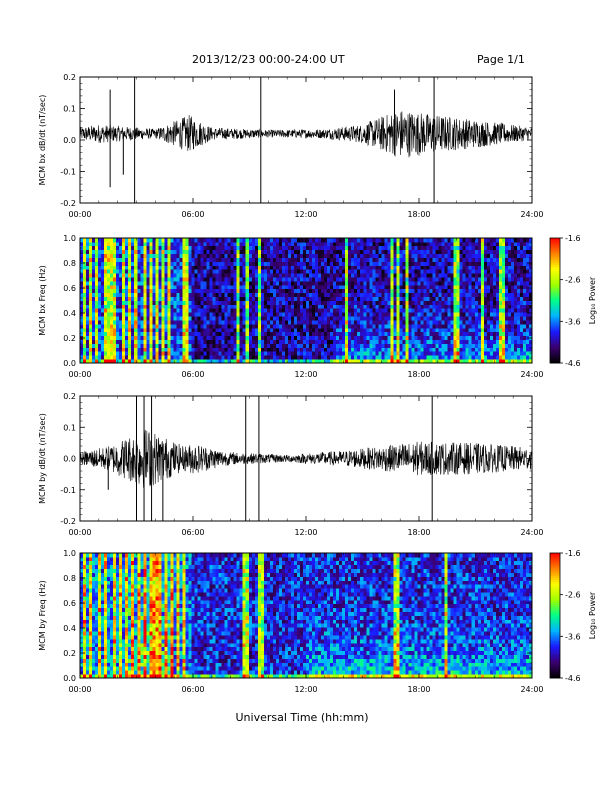 This screenshot has width=612, height=792. Describe the element at coordinates (42, 300) in the screenshot. I see `y-axis-label: MCM bx Freq (Hz)` at that location.